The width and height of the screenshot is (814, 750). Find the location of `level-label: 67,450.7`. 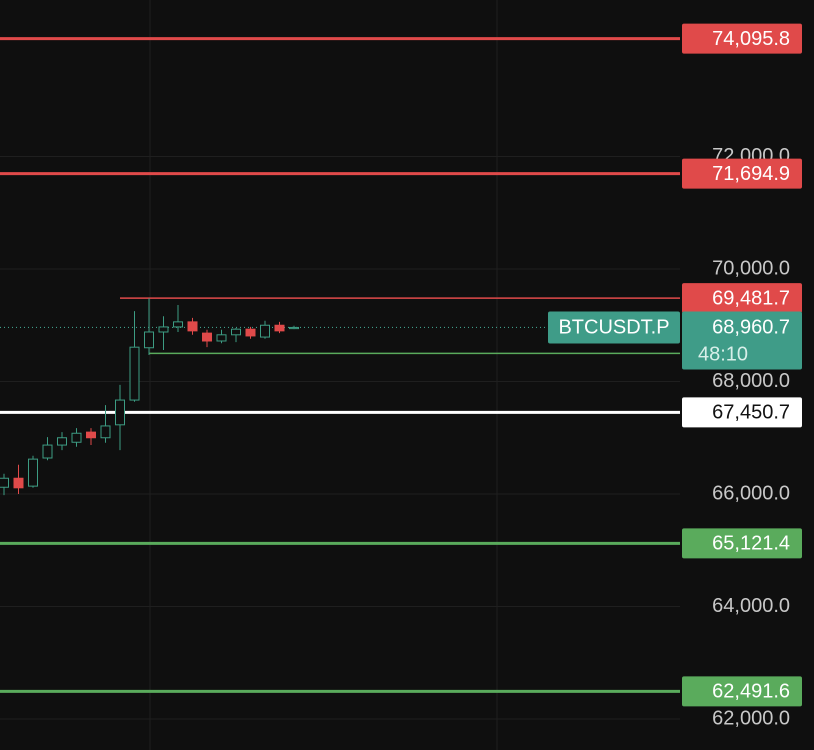

level-label: 67,450.7 is located at coordinates (751, 413).